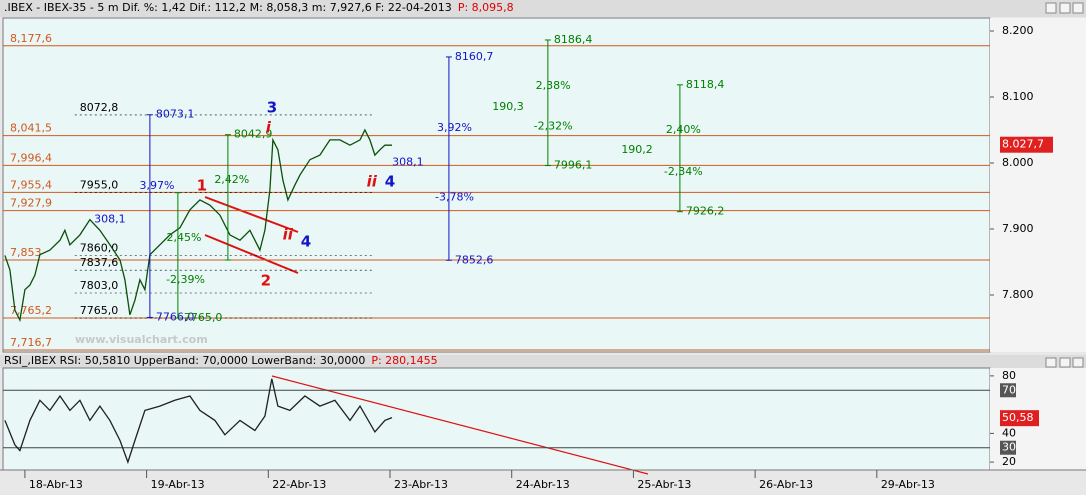 The height and width of the screenshot is (495, 1086). I want to click on x-tick-label: 22-Abr-13, so click(299, 484).